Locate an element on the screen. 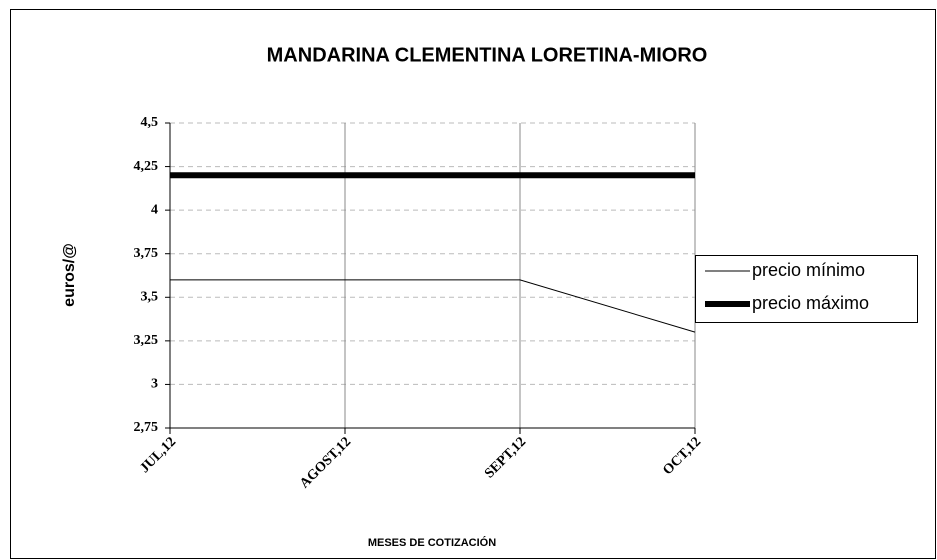  legend-label: precio máximo is located at coordinates (810, 303).